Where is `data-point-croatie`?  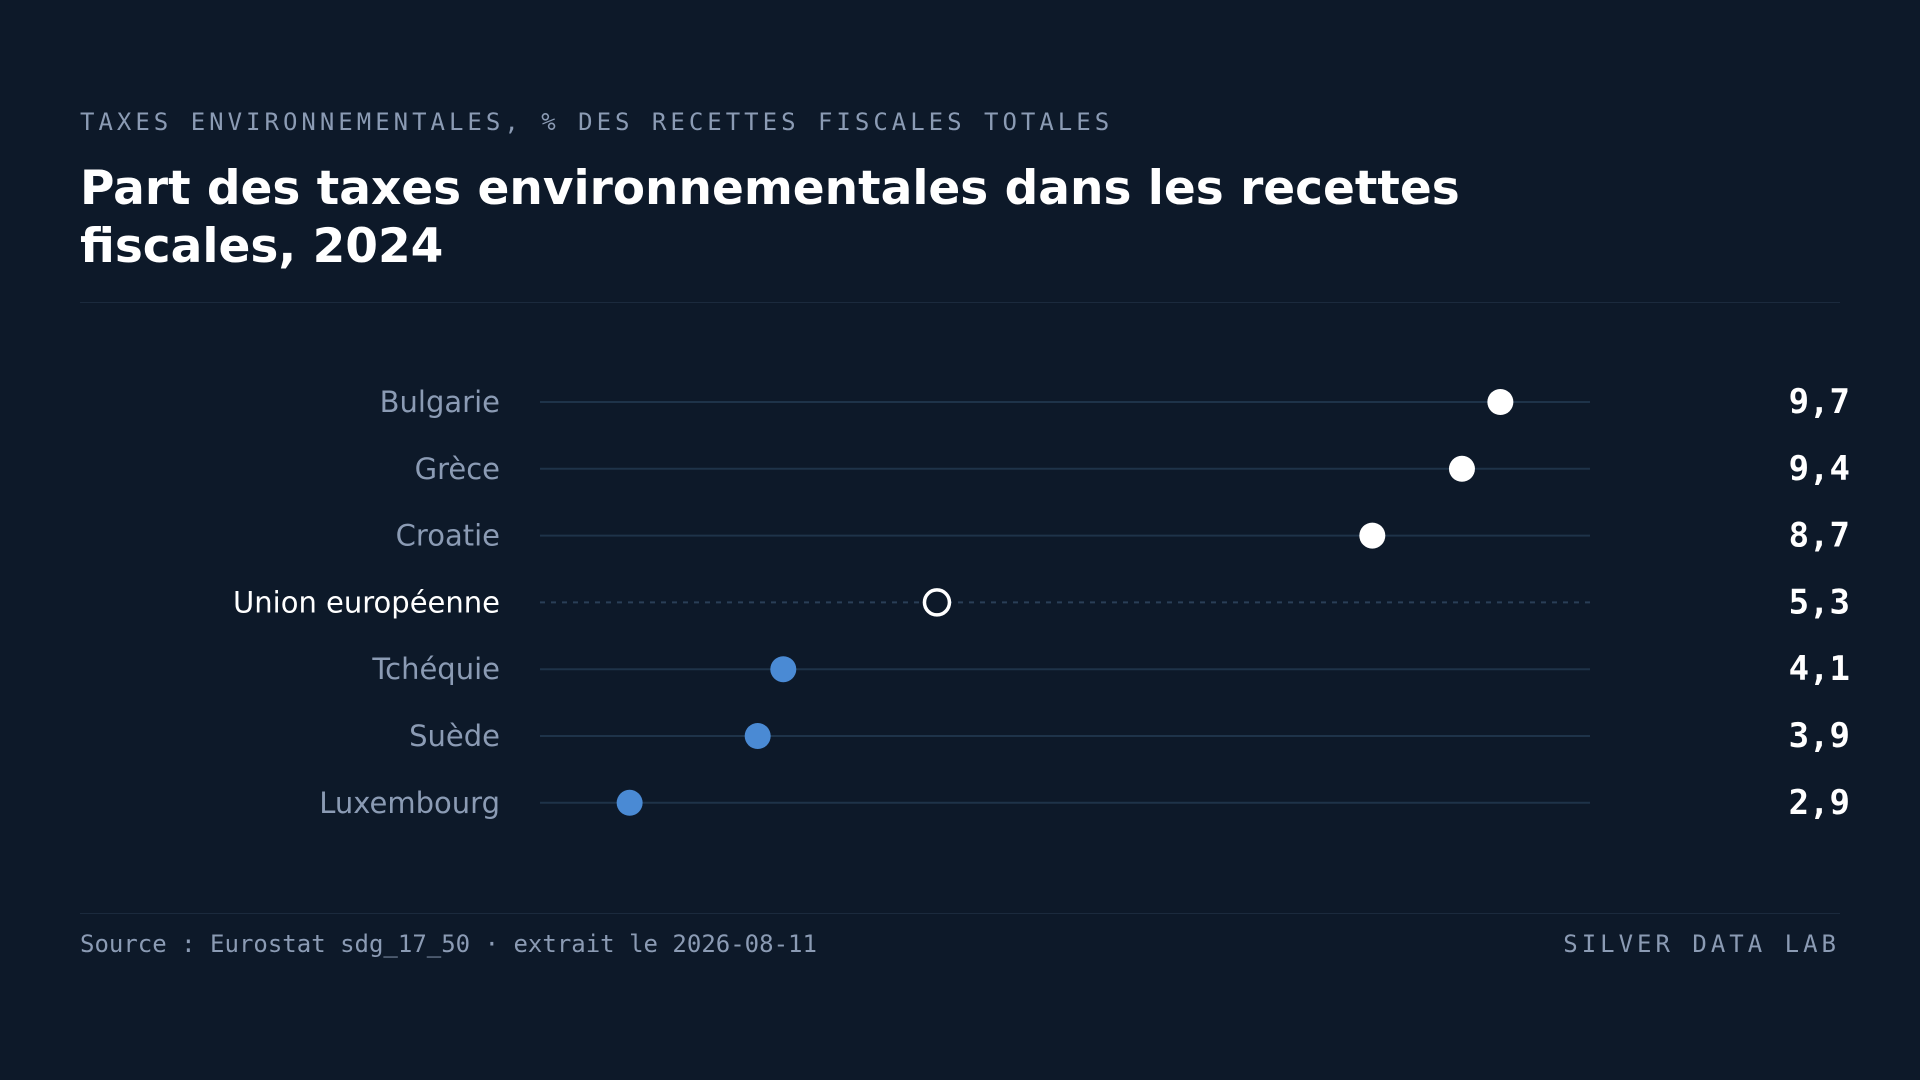
data-point-croatie is located at coordinates (1372, 535).